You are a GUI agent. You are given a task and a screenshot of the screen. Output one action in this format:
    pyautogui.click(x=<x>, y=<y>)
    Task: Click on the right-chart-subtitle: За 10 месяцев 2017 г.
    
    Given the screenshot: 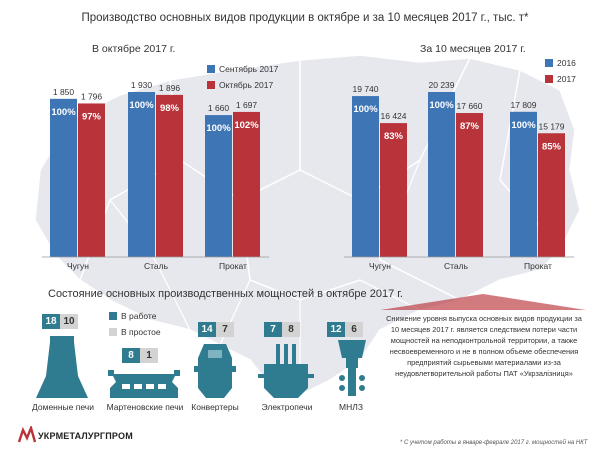 What is the action you would take?
    pyautogui.click(x=473, y=49)
    